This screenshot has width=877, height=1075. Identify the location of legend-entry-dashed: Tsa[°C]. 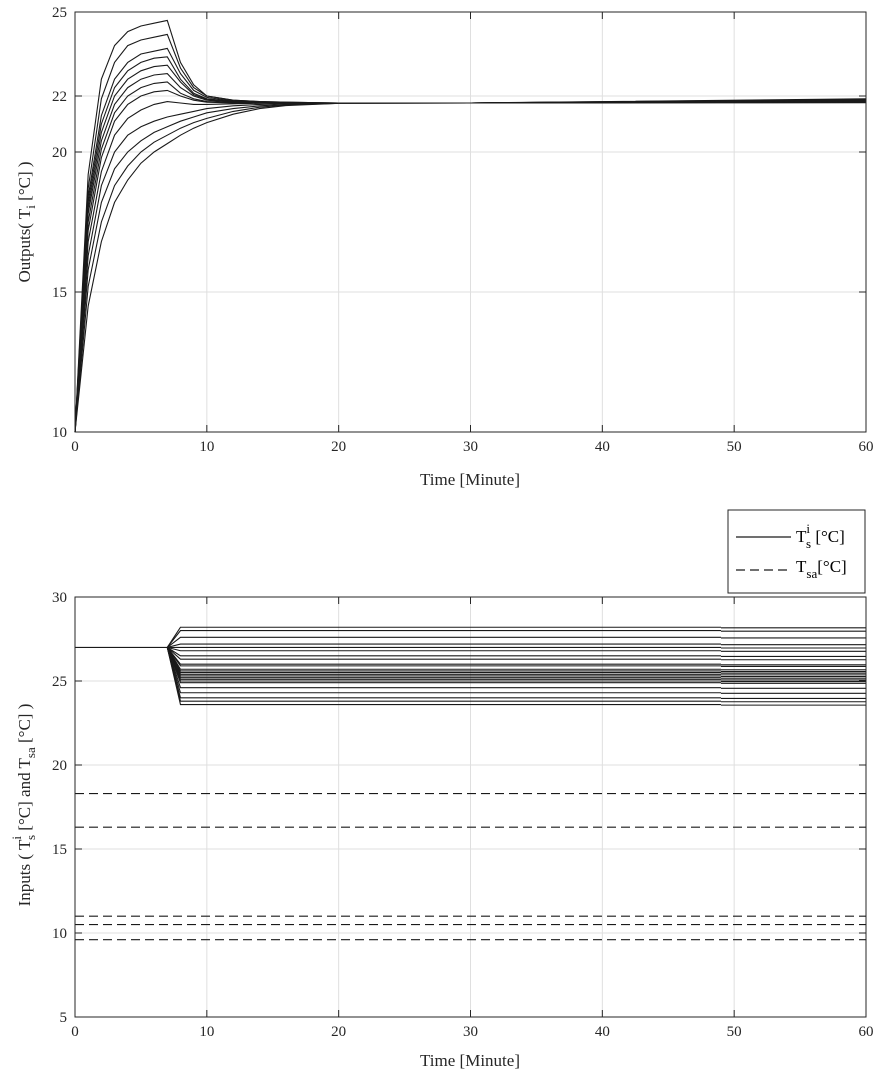
(821, 569).